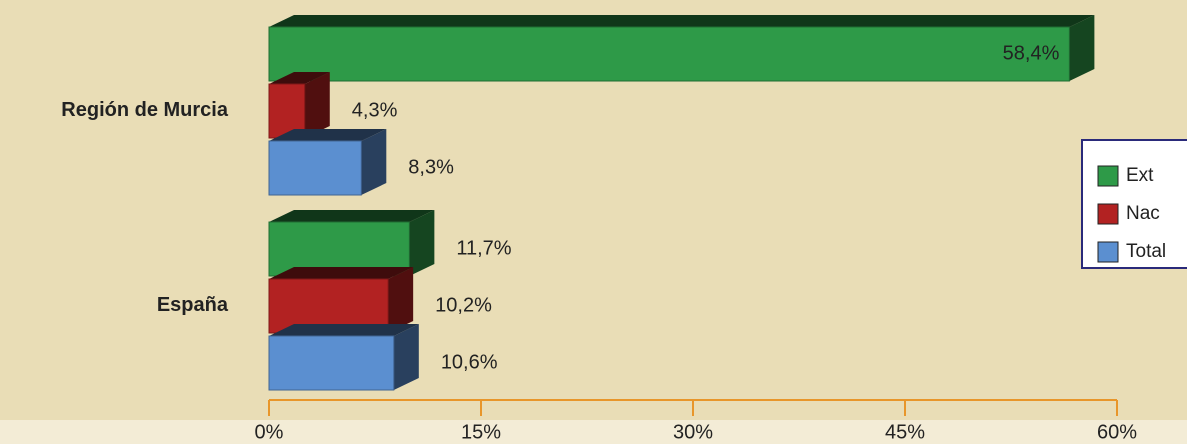 The image size is (1187, 444). What do you see at coordinates (1117, 432) in the screenshot?
I see `x-tick-label: 60%` at bounding box center [1117, 432].